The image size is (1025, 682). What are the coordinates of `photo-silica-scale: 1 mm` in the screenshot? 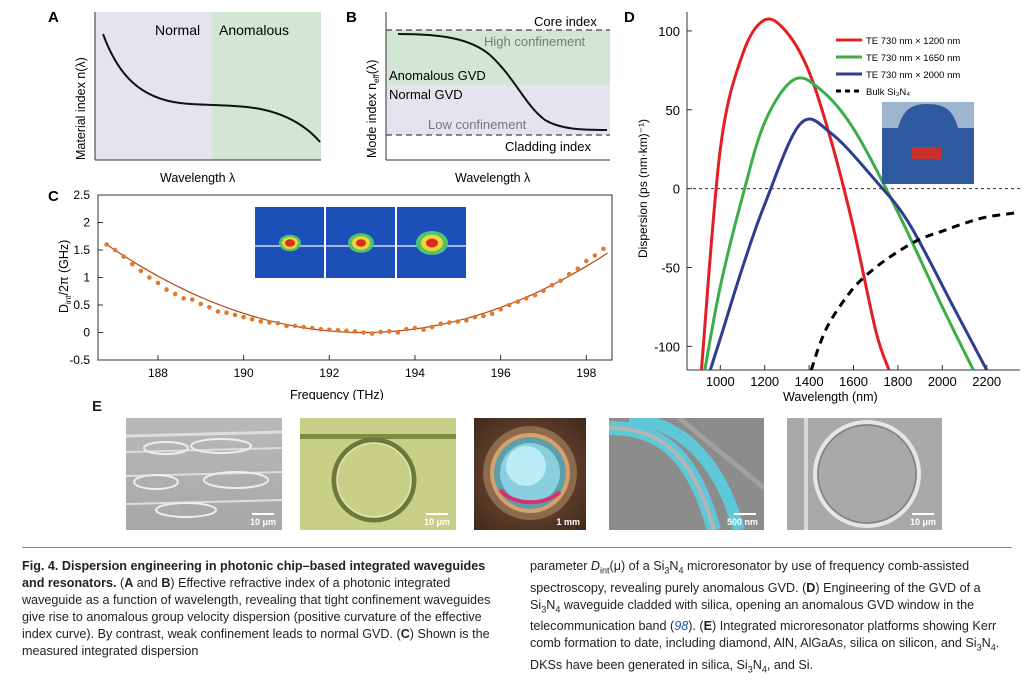 It's located at (568, 522).